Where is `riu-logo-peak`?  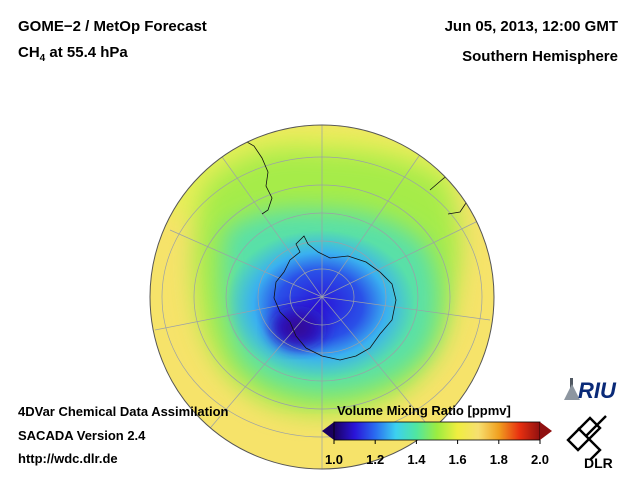 riu-logo-peak is located at coordinates (572, 392).